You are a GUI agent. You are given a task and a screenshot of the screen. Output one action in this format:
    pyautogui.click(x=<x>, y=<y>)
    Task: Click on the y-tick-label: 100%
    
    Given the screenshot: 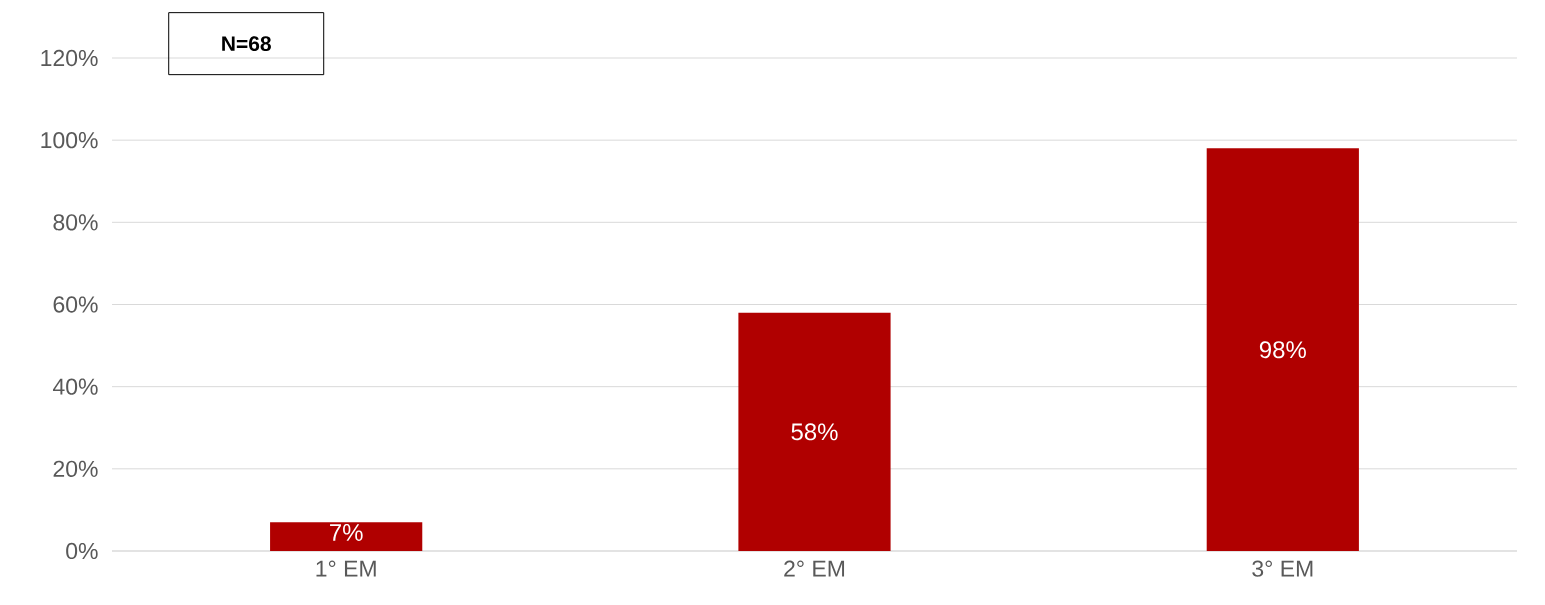 What is the action you would take?
    pyautogui.click(x=69, y=140)
    